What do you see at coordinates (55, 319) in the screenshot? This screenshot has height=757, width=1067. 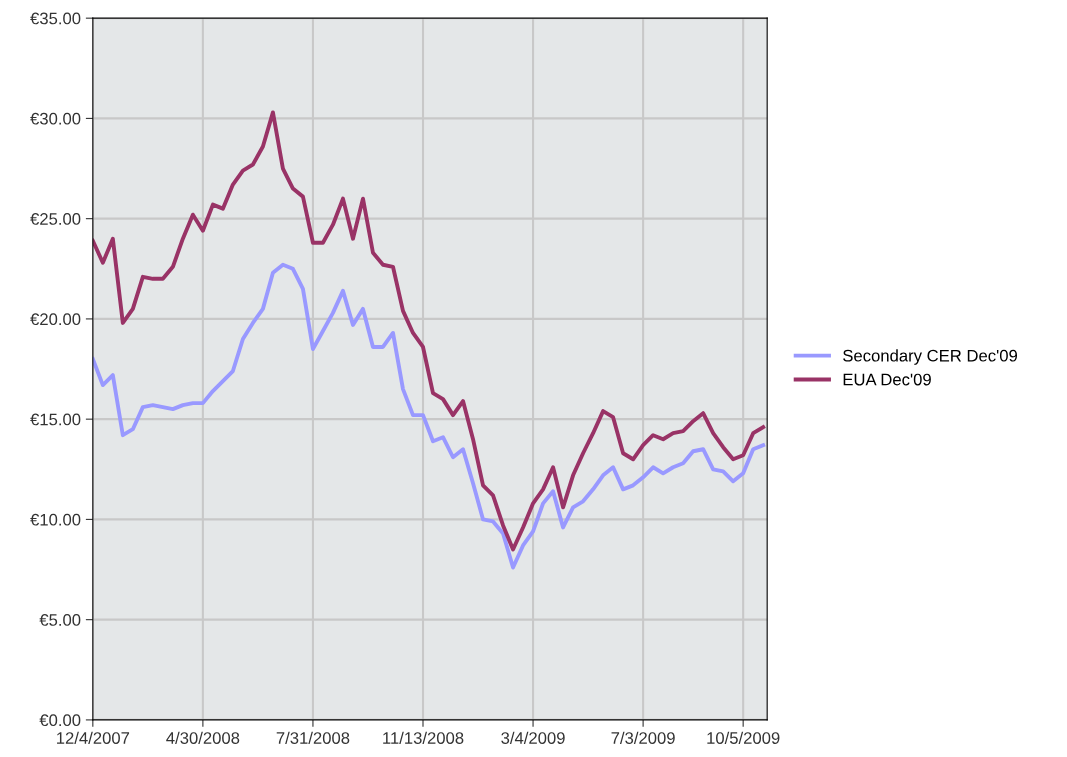 I see `y-tick-label: €20.00` at bounding box center [55, 319].